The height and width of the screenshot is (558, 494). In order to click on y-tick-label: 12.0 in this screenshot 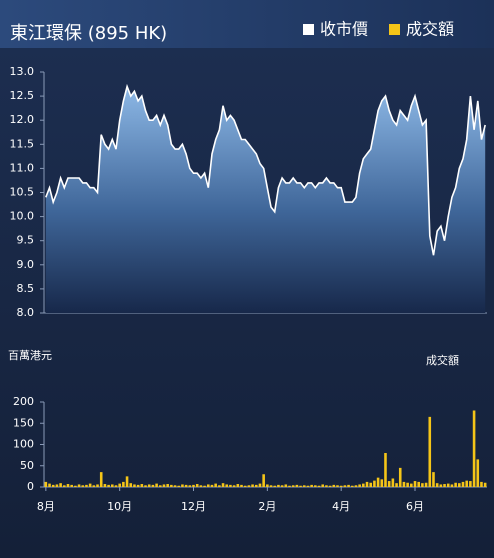, I will do `click(22, 119)`.